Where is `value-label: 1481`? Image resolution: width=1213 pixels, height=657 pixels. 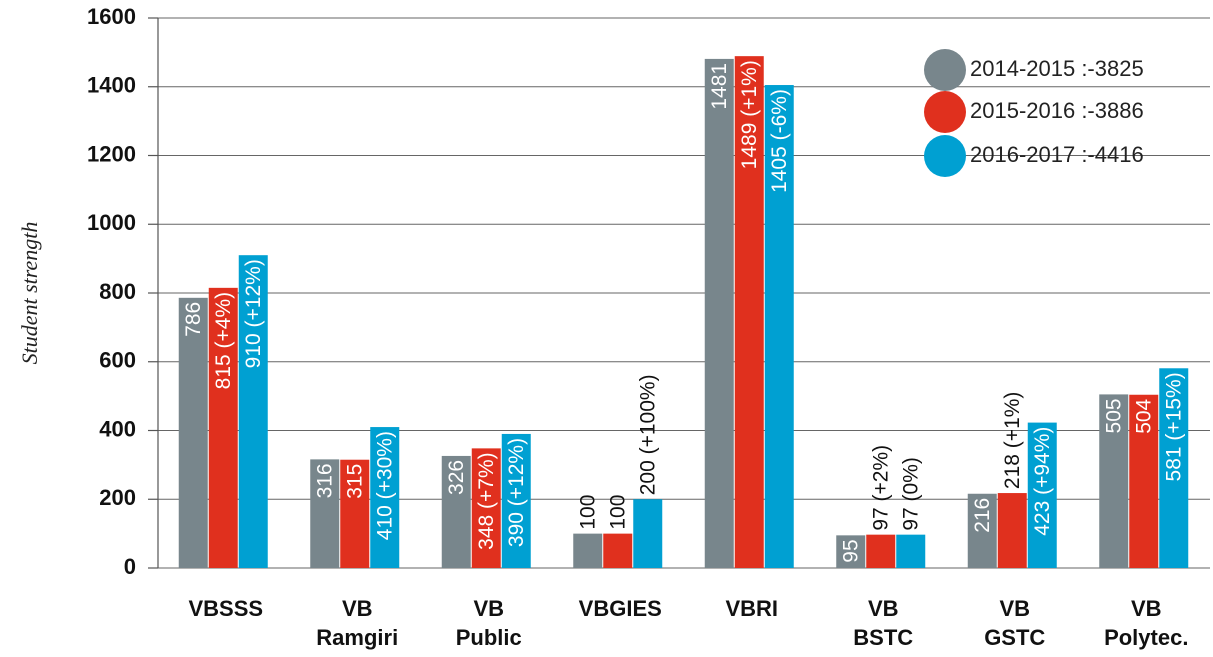 value-label: 1481 is located at coordinates (719, 86).